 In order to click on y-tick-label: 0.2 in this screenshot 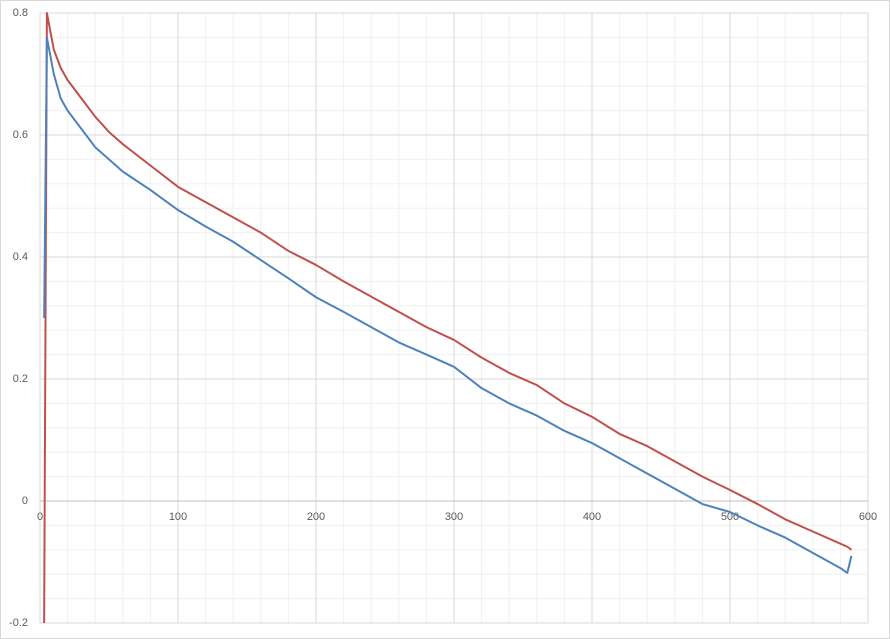, I will do `click(20, 379)`.